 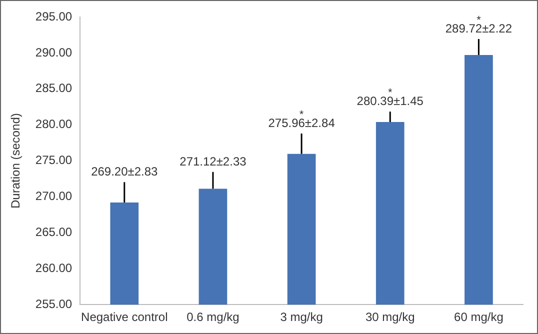 What do you see at coordinates (124, 171) in the screenshot?
I see `data-label: 269.20±2.83` at bounding box center [124, 171].